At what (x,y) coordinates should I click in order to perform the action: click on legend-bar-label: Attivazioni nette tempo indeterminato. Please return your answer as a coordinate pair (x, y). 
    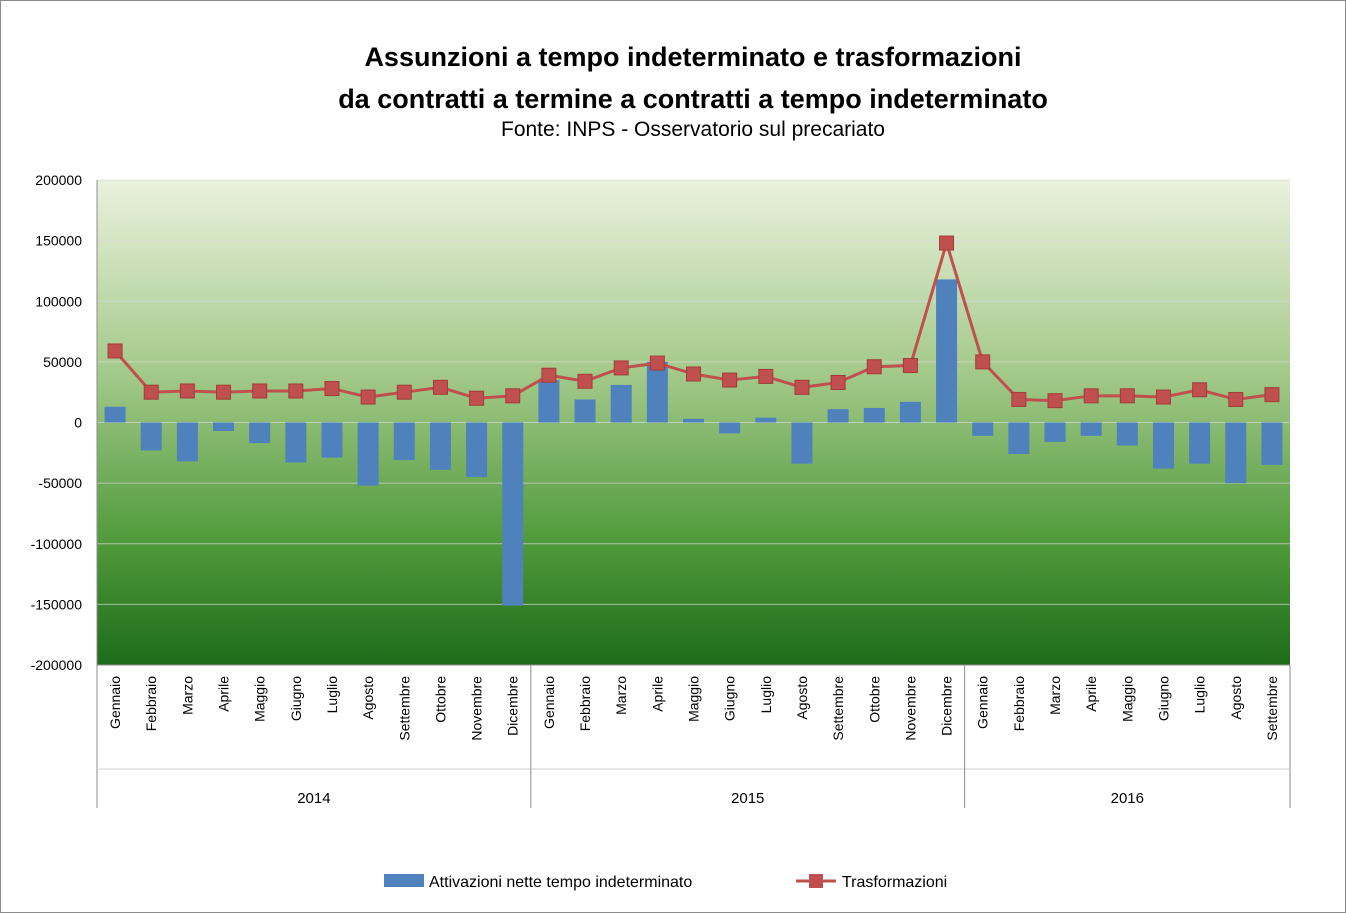
    Looking at the image, I should click on (560, 882).